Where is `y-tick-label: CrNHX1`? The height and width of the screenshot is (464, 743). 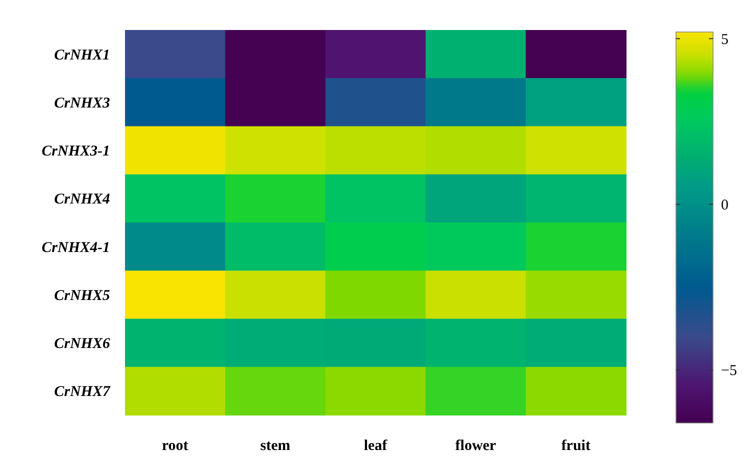
y-tick-label: CrNHX1 is located at coordinates (82, 55).